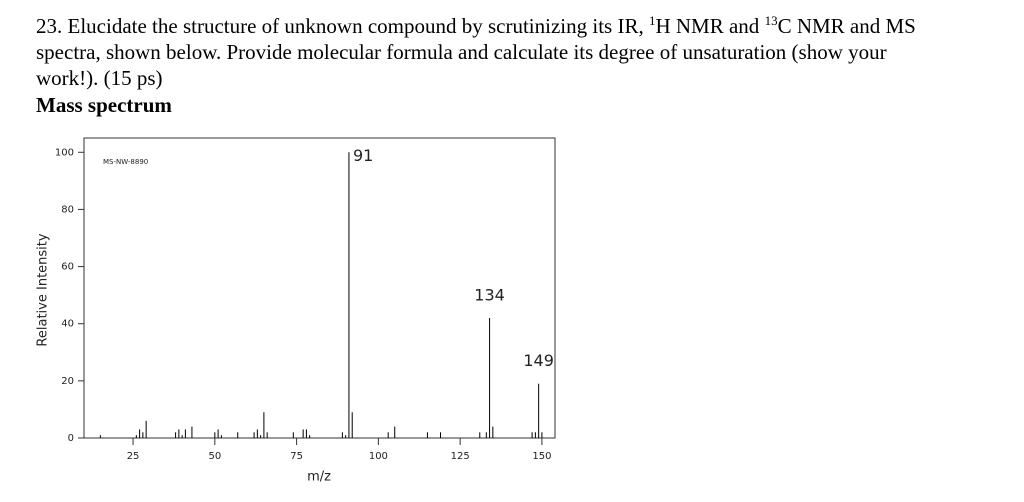 This screenshot has height=502, width=1024. I want to click on x-tick-label: 25, so click(133, 456).